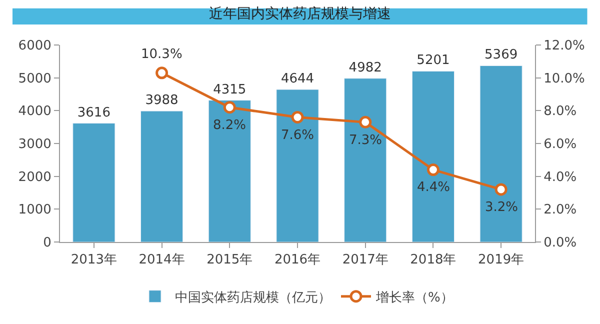  What do you see at coordinates (560, 144) in the screenshot?
I see `y2-tick-label: 6.0%` at bounding box center [560, 144].